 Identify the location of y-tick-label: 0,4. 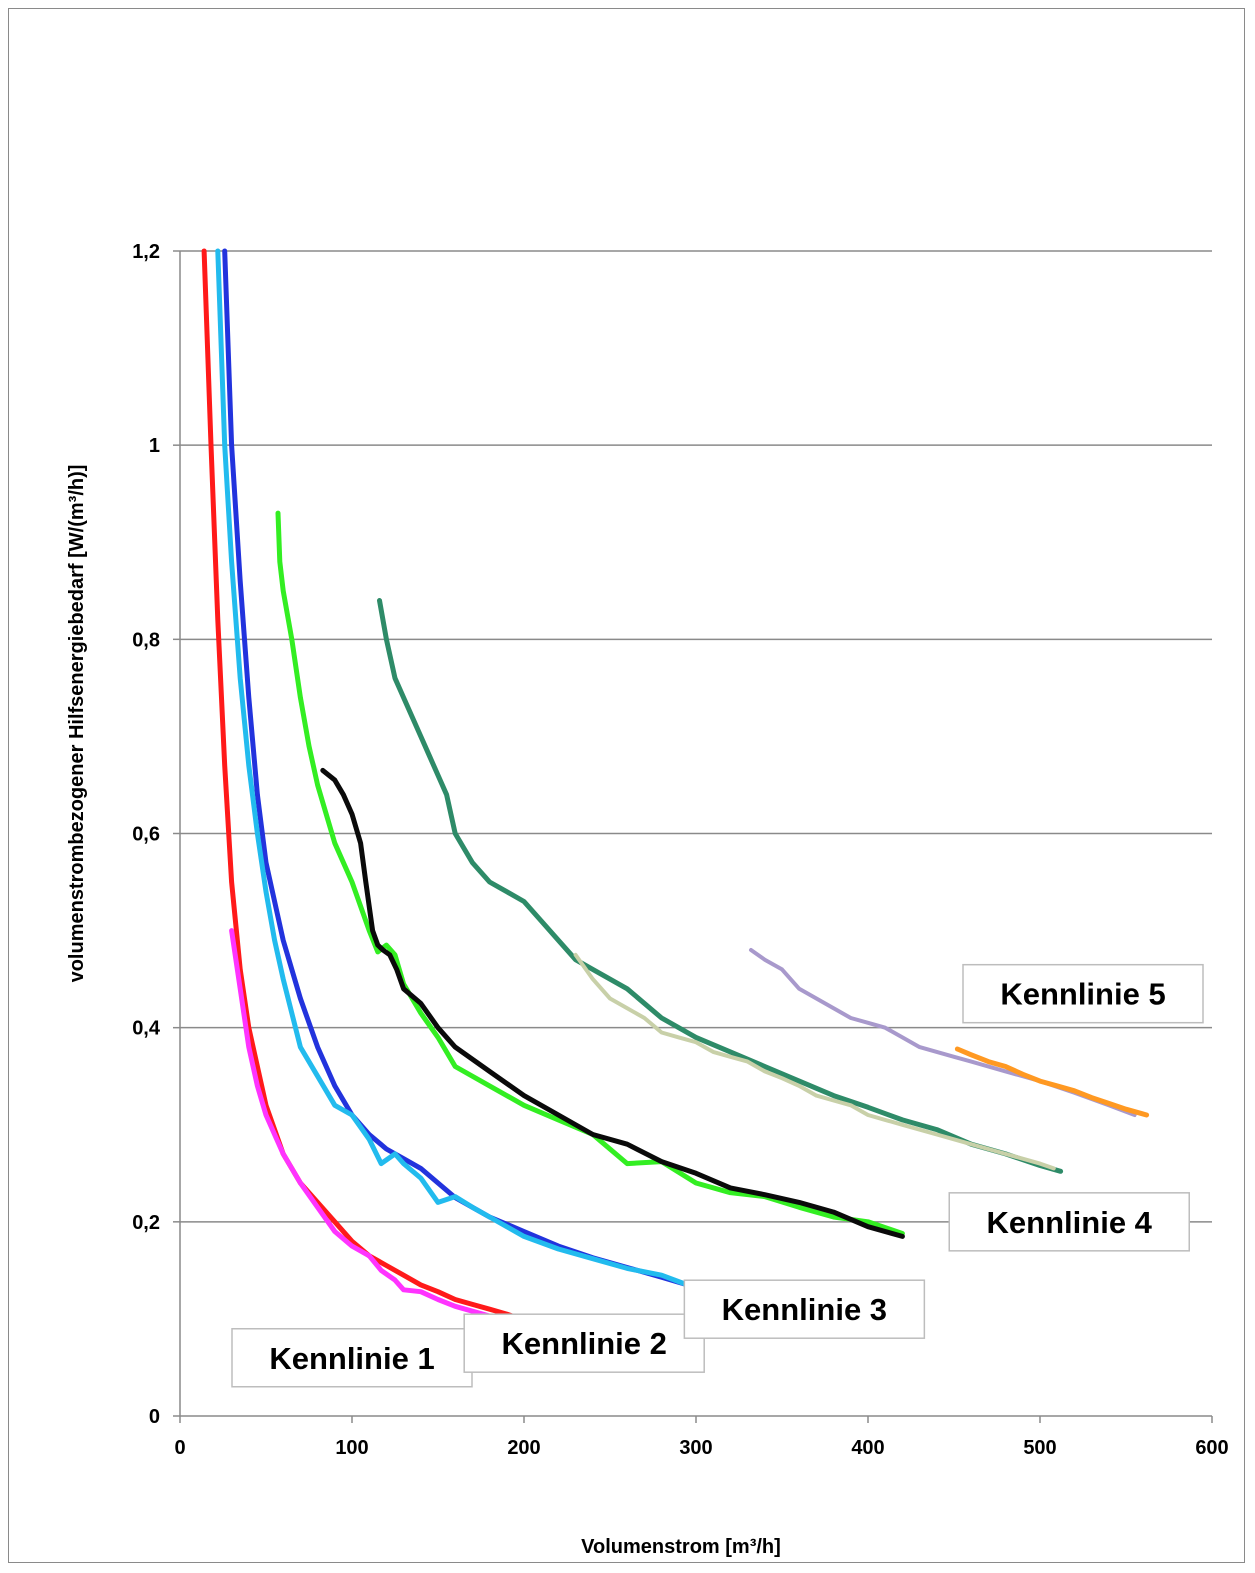
(146, 1029).